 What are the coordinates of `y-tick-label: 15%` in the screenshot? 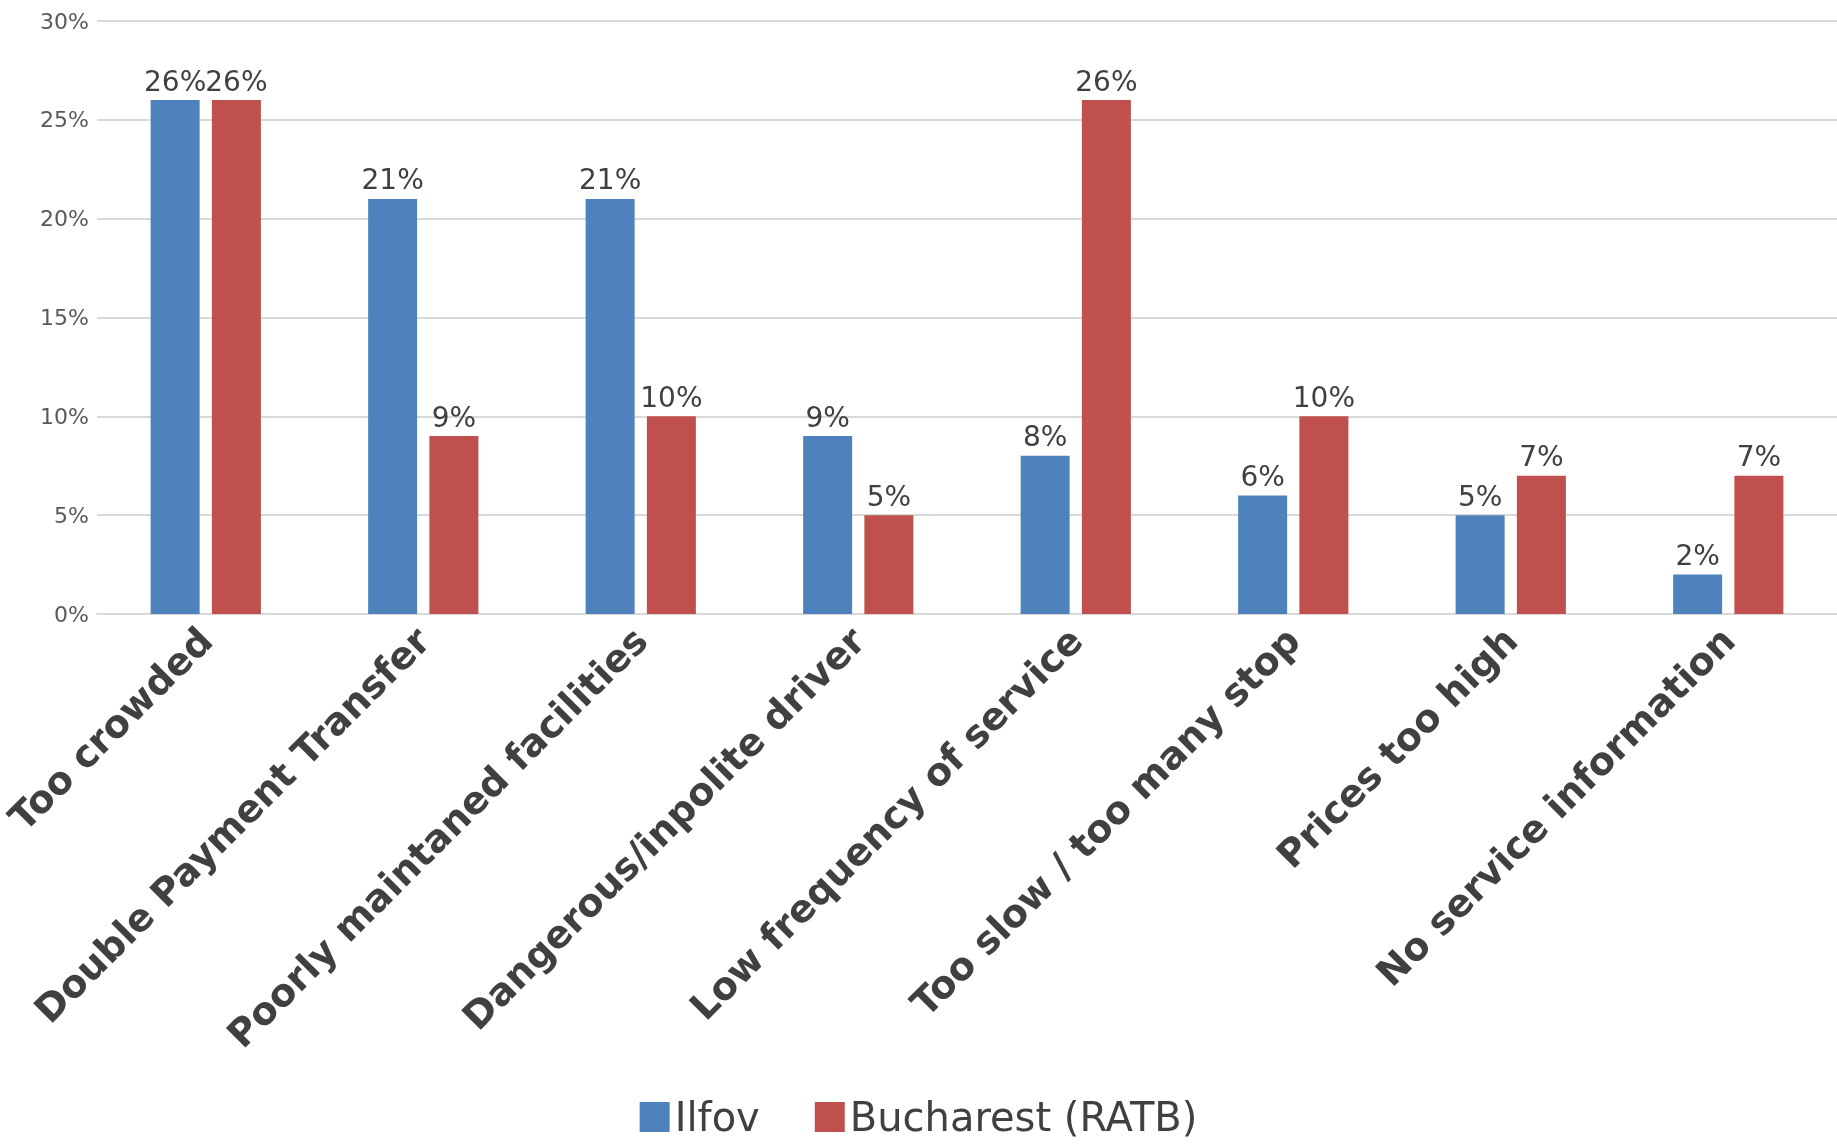 It's located at (64, 317).